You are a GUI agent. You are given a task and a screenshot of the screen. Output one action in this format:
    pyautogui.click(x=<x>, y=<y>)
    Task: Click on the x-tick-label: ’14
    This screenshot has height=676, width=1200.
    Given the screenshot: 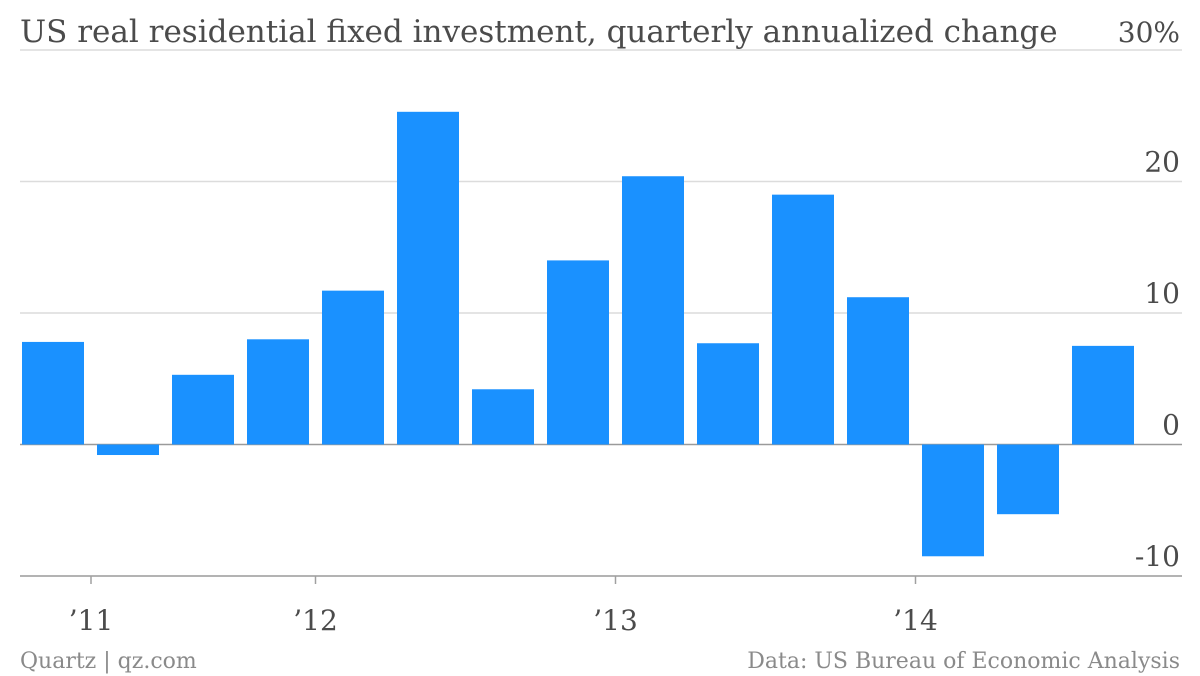 What is the action you would take?
    pyautogui.click(x=915, y=620)
    